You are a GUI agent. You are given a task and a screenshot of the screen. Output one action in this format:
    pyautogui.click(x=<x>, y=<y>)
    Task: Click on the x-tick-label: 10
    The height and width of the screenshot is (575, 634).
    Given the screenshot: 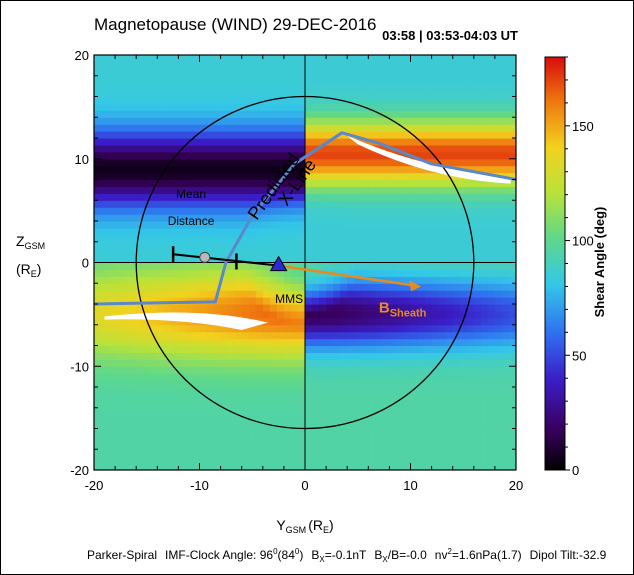 What is the action you would take?
    pyautogui.click(x=410, y=485)
    